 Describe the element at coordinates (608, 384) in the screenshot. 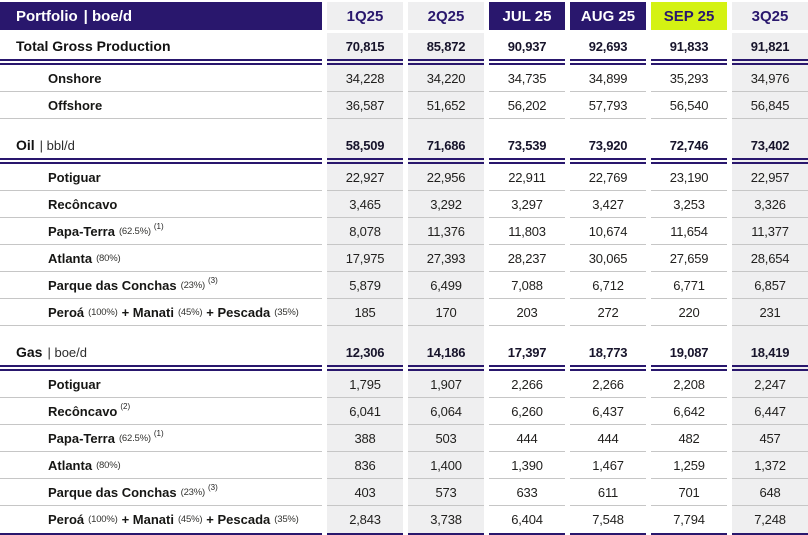

I see `value-cell: 2,266` at that location.